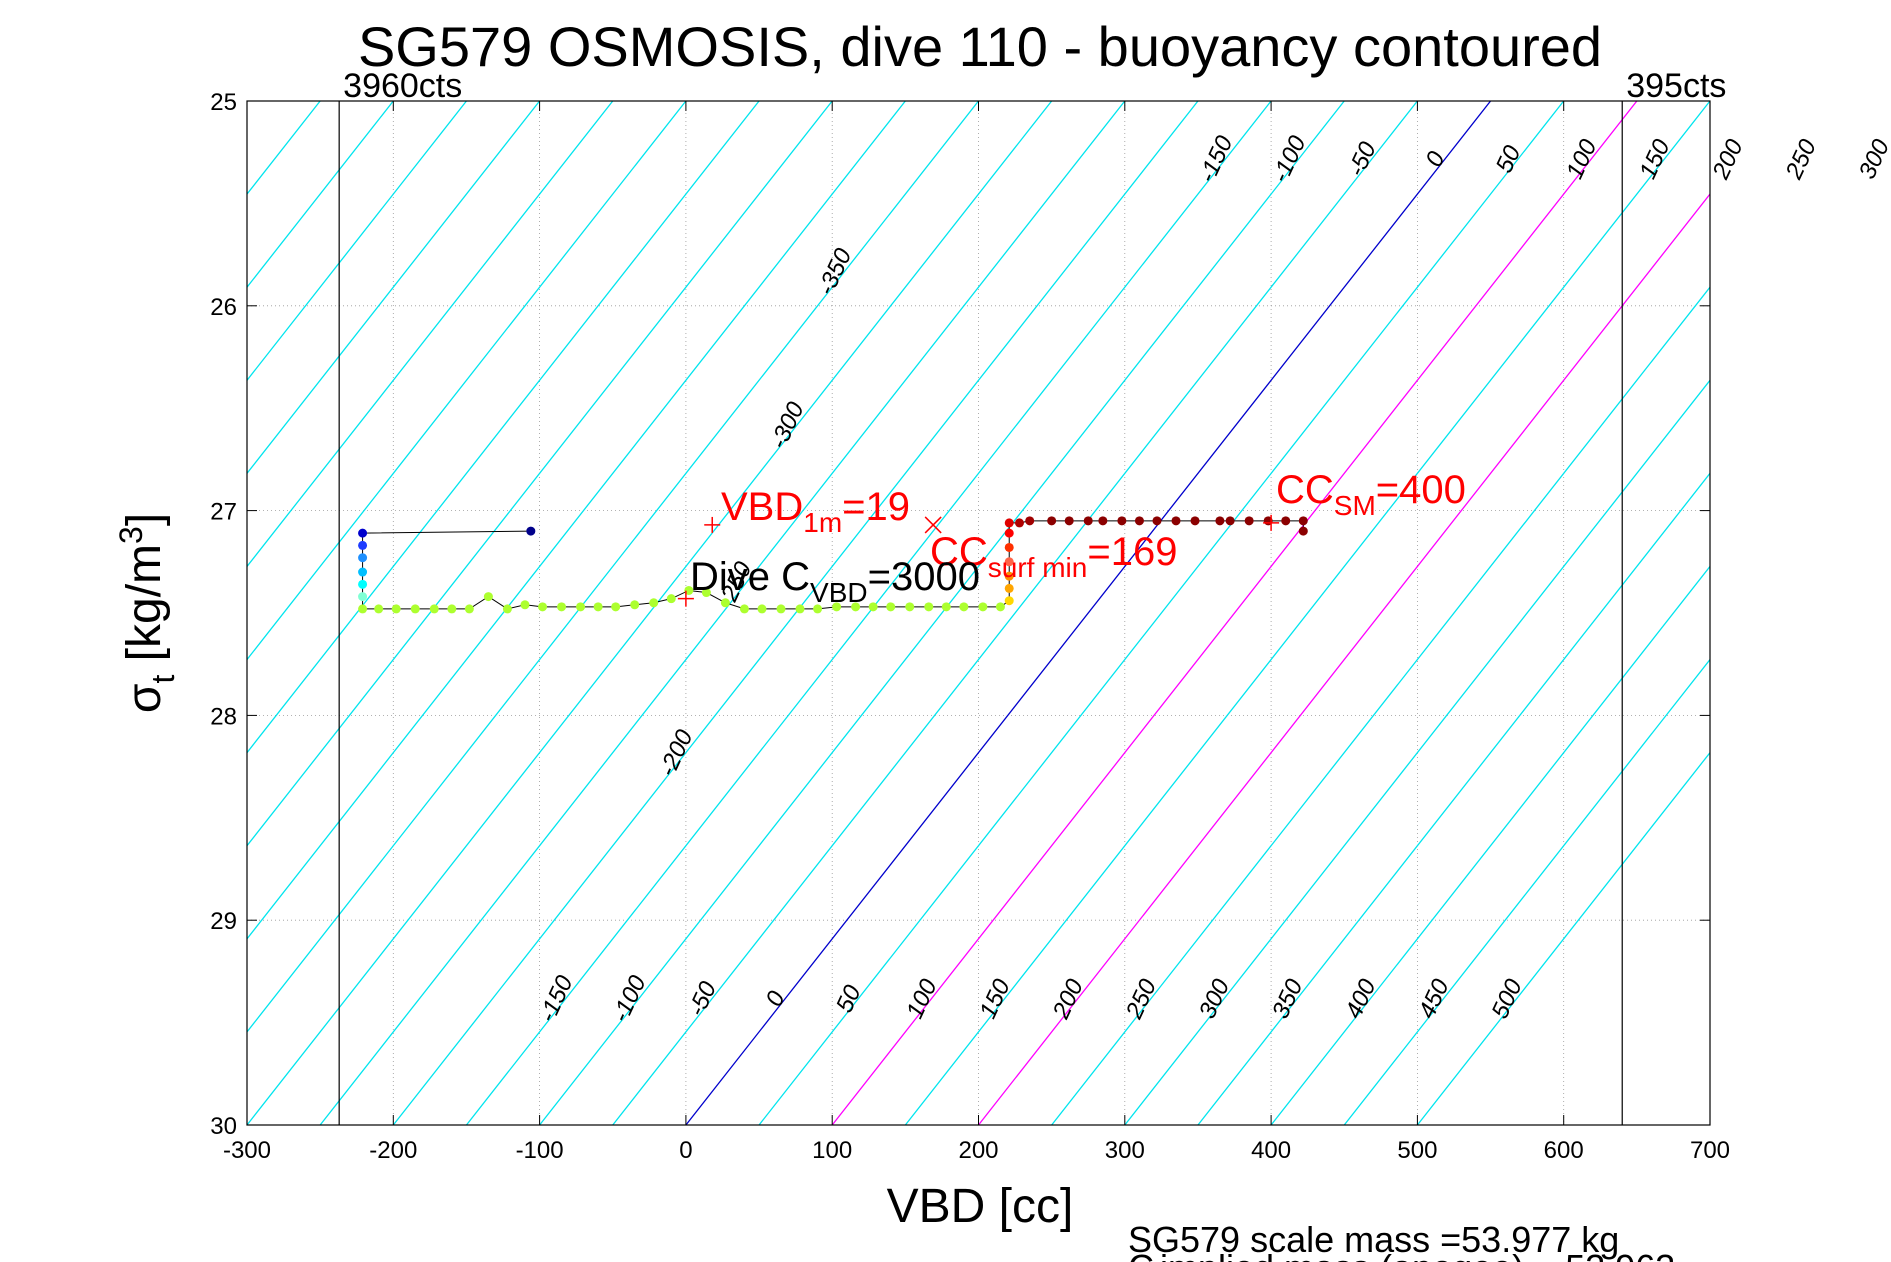 The image size is (1891, 1262). Describe the element at coordinates (685, 1150) in the screenshot. I see `x-tick-label: 0` at that location.